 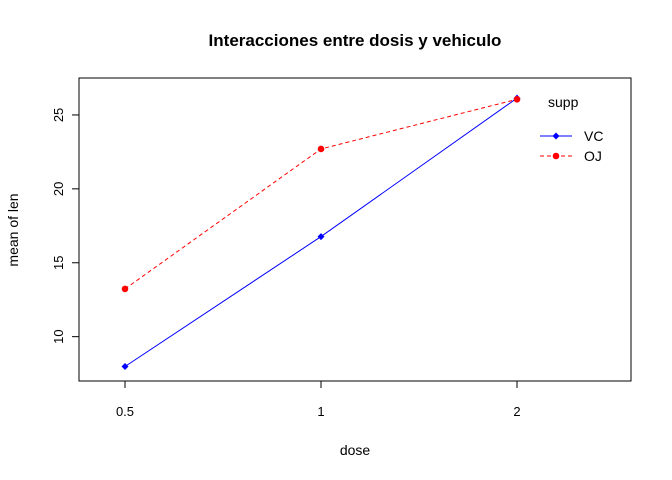 What do you see at coordinates (516, 411) in the screenshot?
I see `x-tick-label: 2` at bounding box center [516, 411].